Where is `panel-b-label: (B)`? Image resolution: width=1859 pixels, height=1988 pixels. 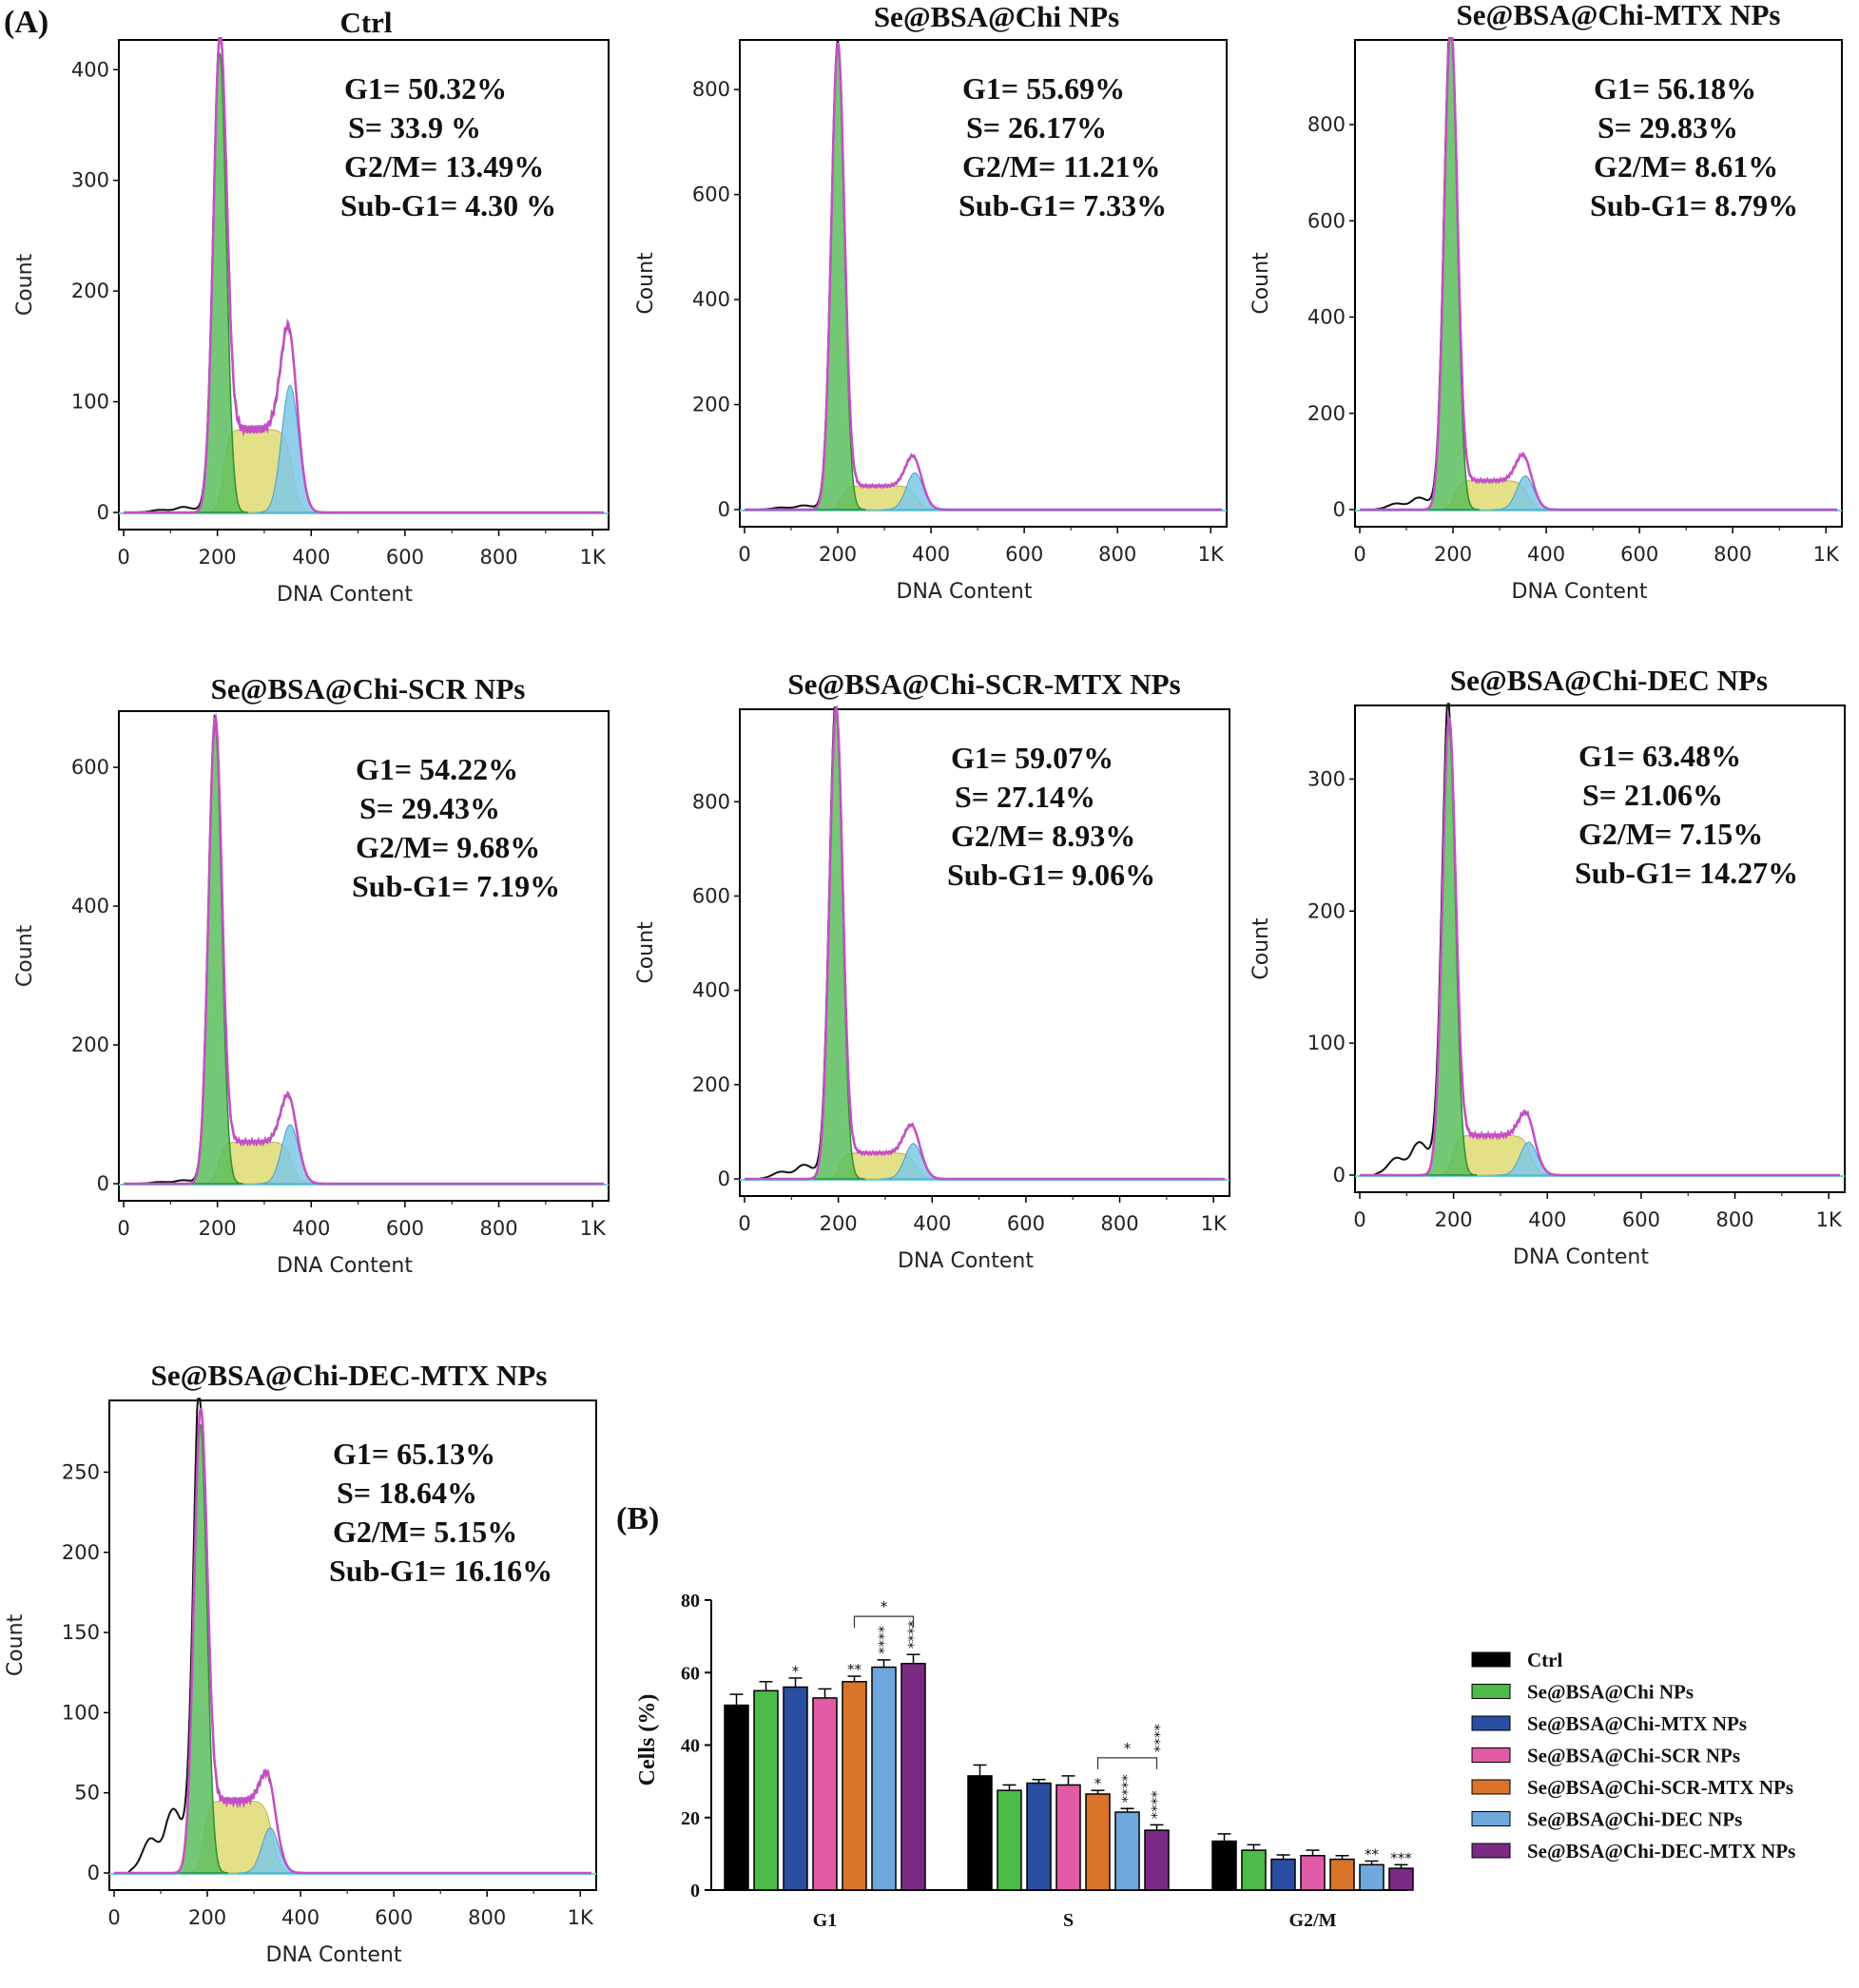 panel-b-label: (B) is located at coordinates (637, 1518).